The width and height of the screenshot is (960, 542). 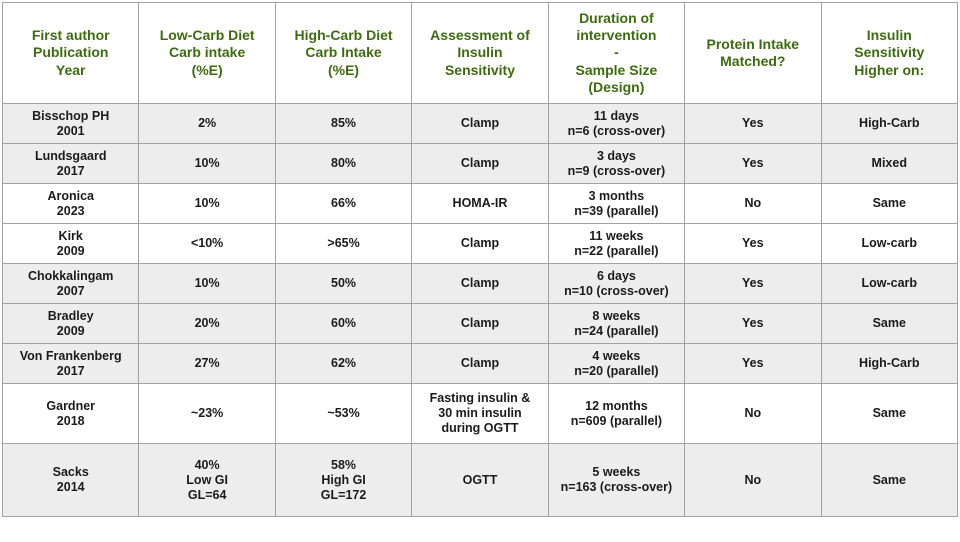 I want to click on cell-low-carb: 27%, so click(x=207, y=363).